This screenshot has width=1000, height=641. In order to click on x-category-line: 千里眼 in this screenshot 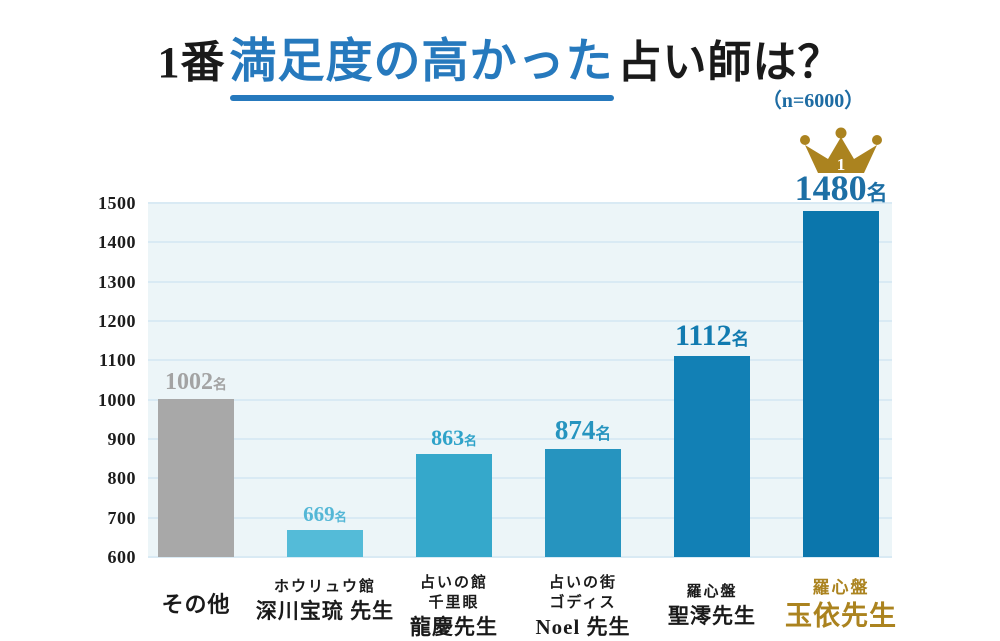, I will do `click(454, 602)`.